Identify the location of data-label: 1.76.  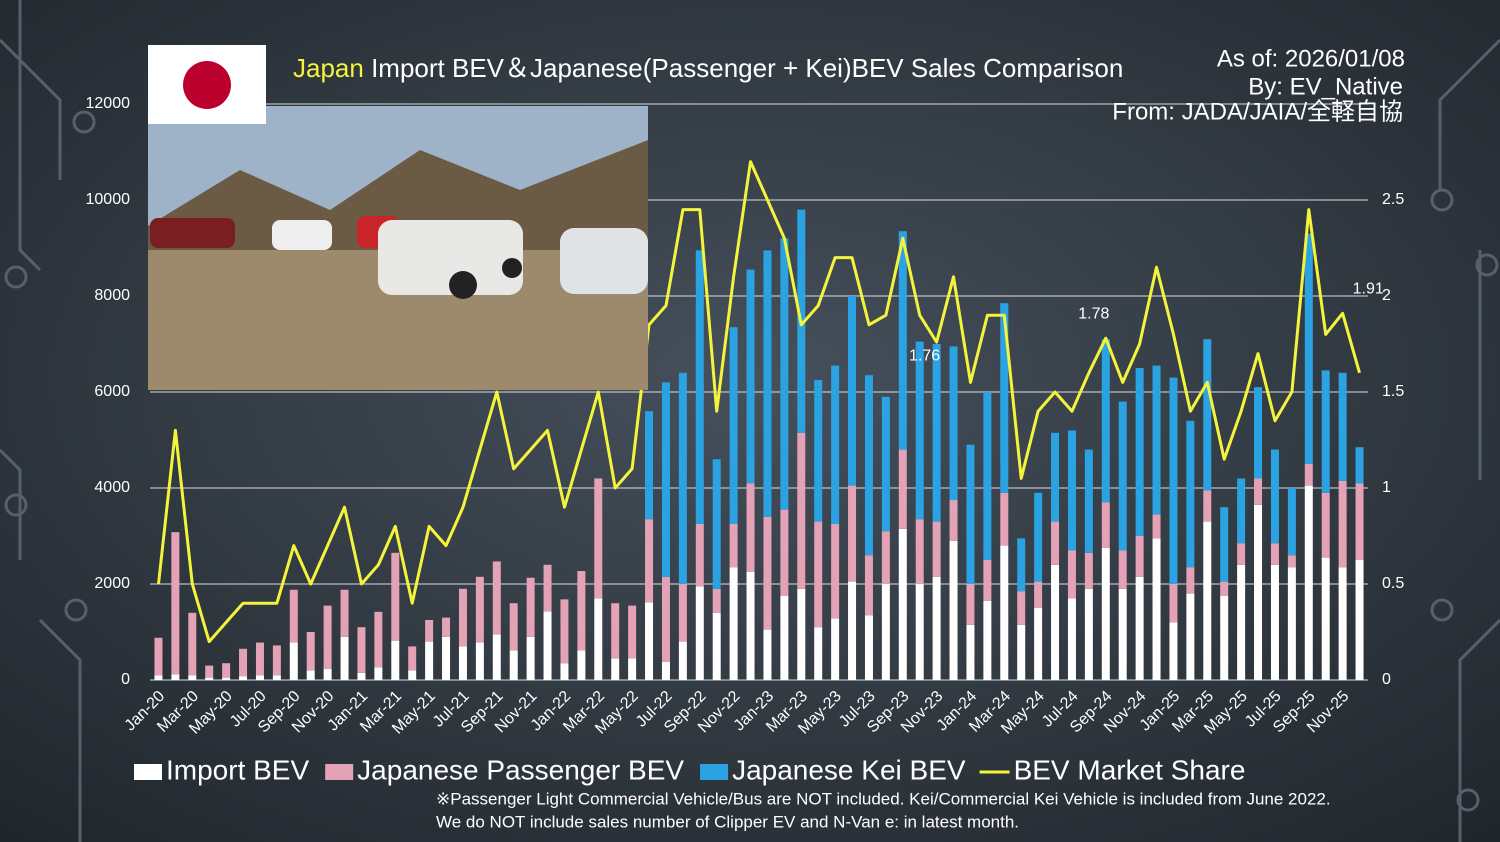
(924, 355).